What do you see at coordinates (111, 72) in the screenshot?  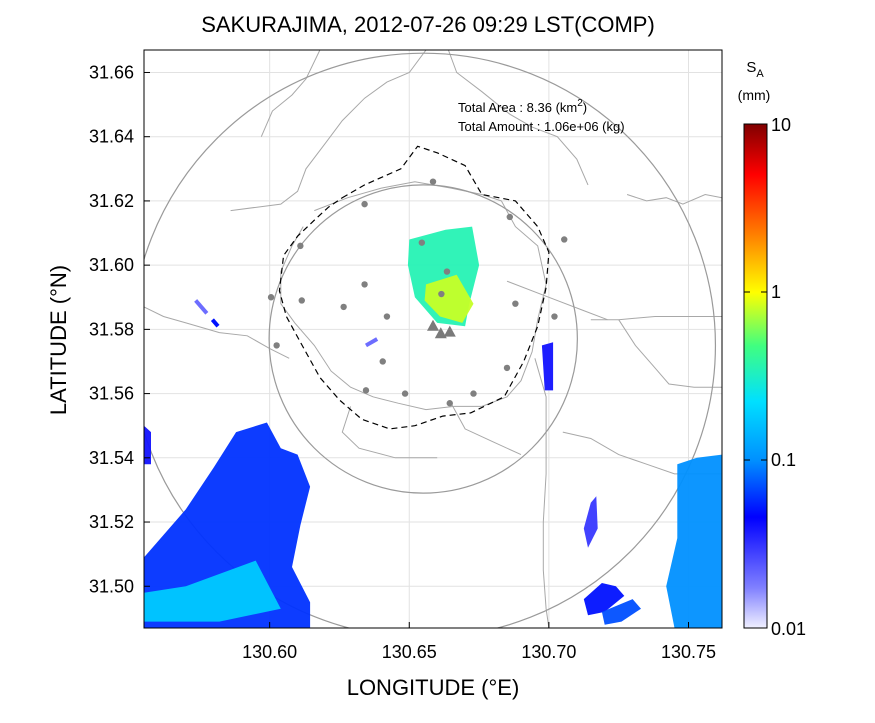 I see `y-tick-label: 31.66` at bounding box center [111, 72].